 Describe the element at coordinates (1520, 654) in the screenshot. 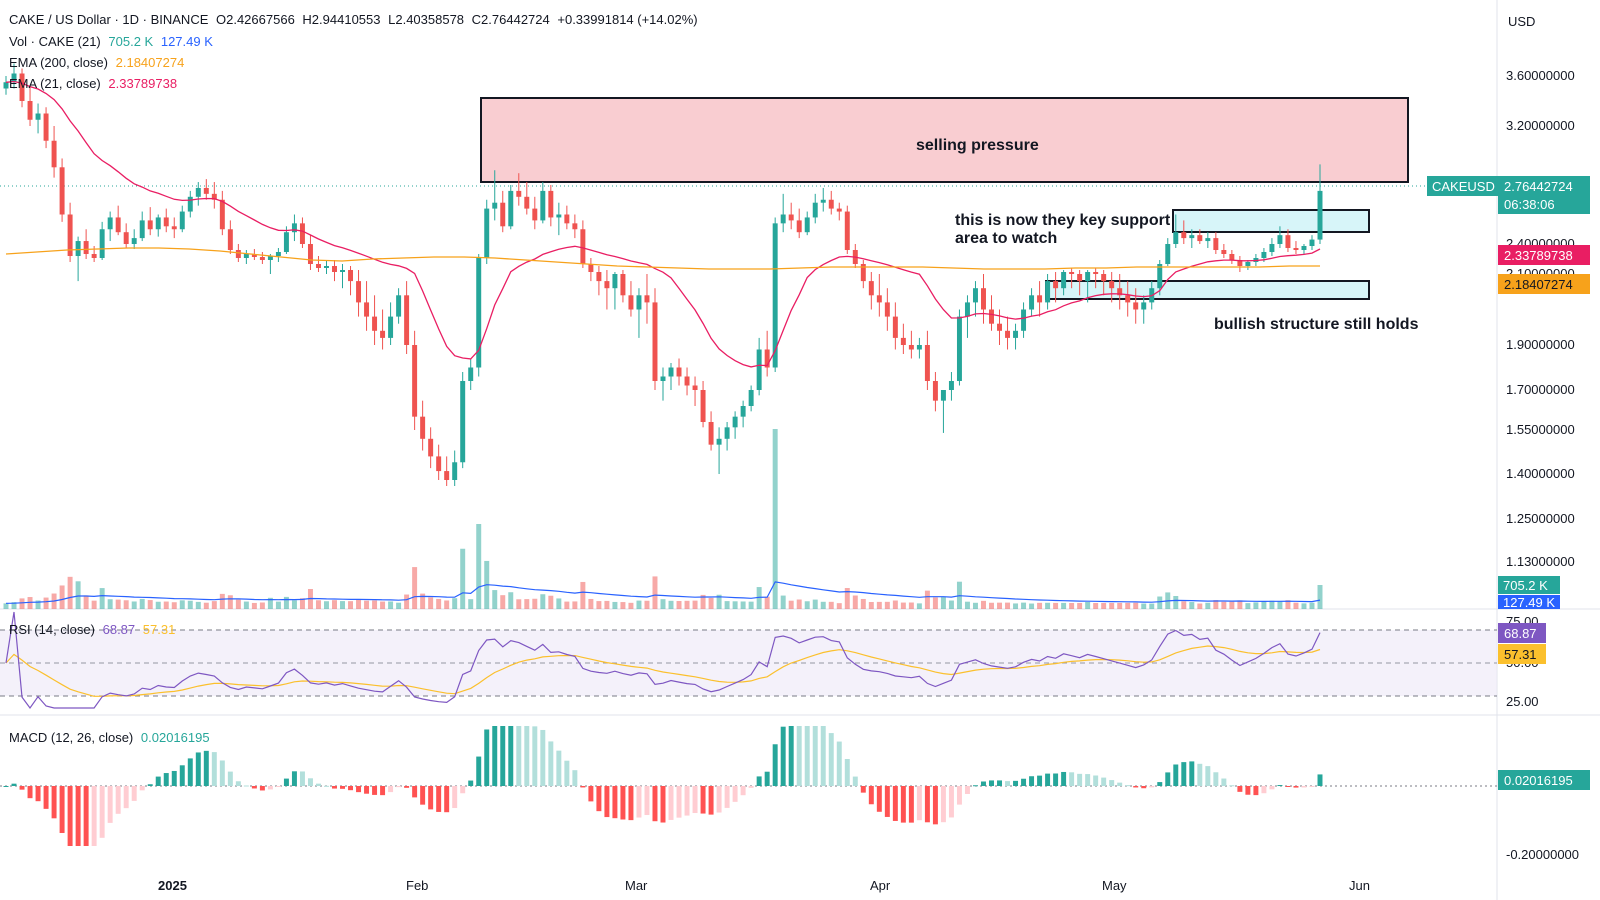

I see `svg-text: 57.31` at that location.